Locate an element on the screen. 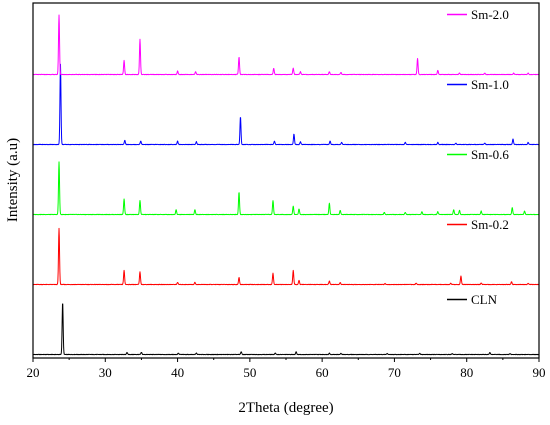  x-tick-label-60: 60 is located at coordinates (322, 372).